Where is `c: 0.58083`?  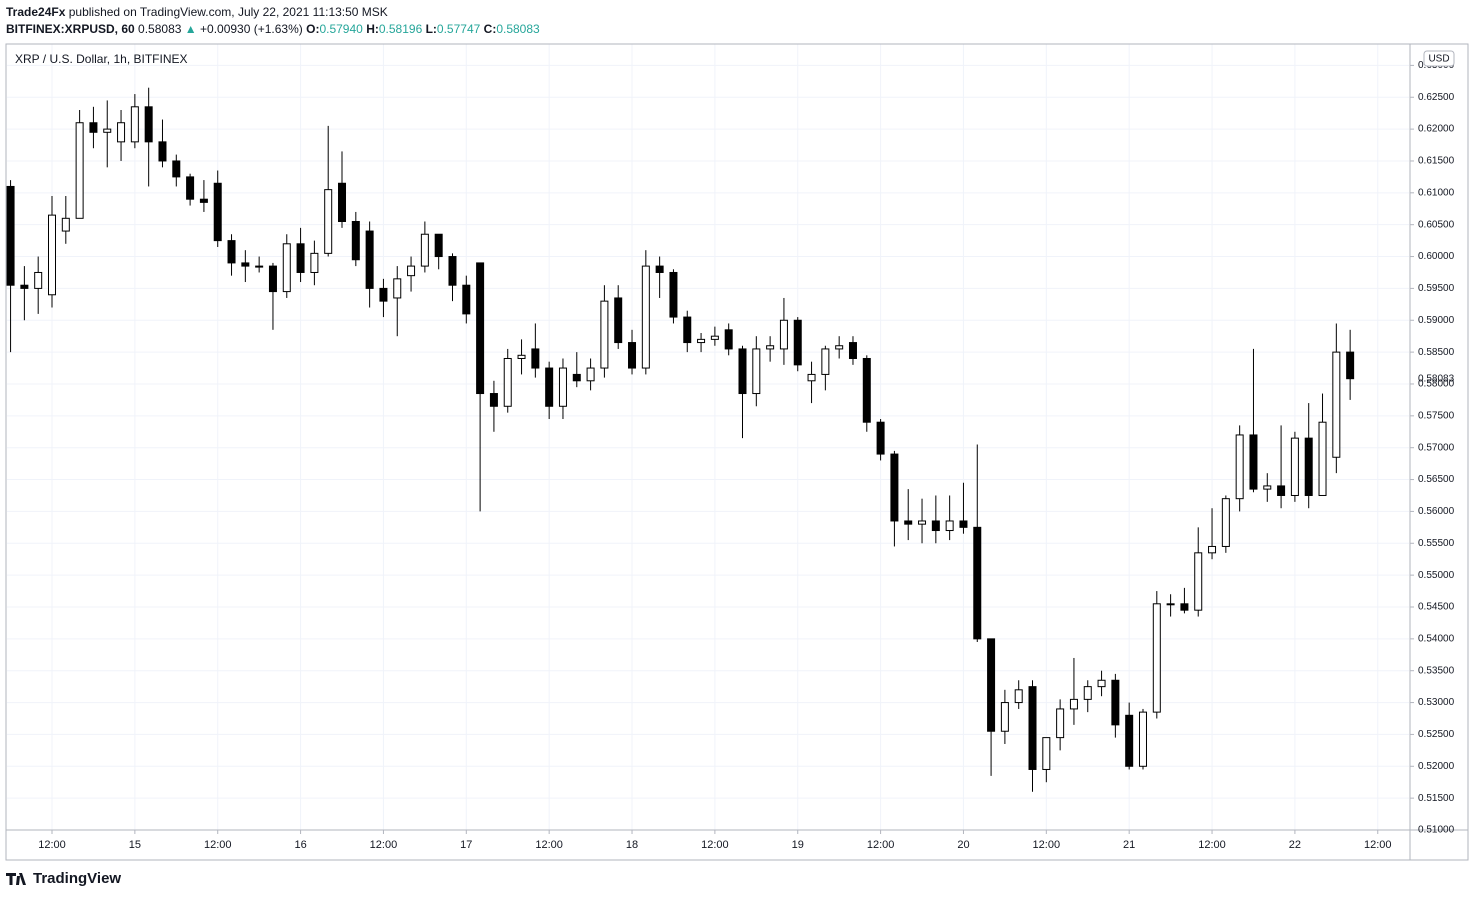 c: 0.58083 is located at coordinates (518, 29).